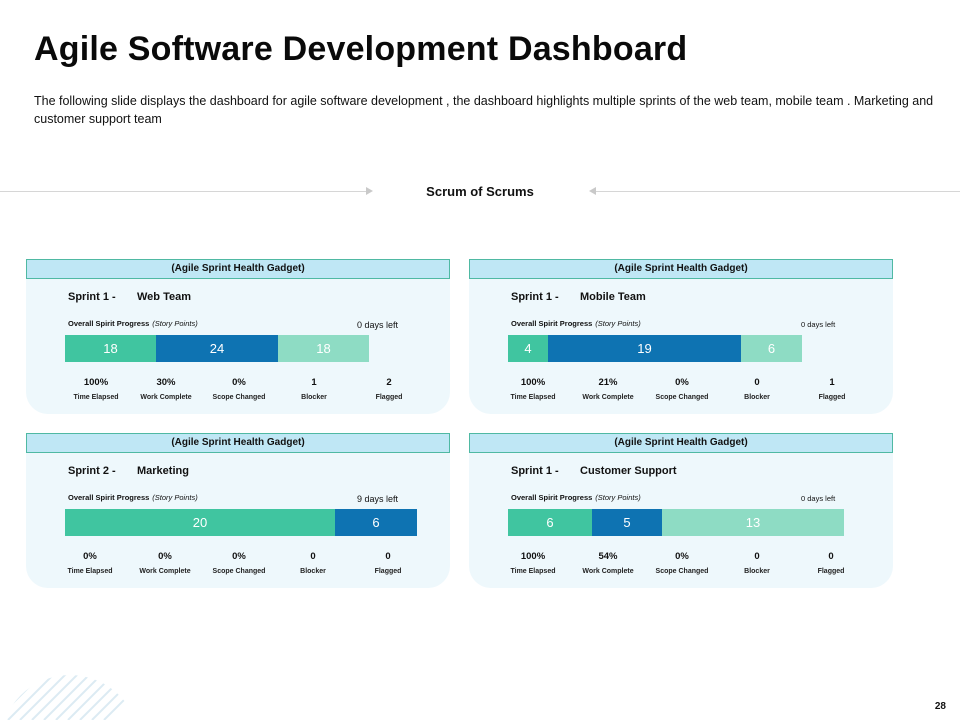  I want to click on scrum-divider-right, so click(778, 191).